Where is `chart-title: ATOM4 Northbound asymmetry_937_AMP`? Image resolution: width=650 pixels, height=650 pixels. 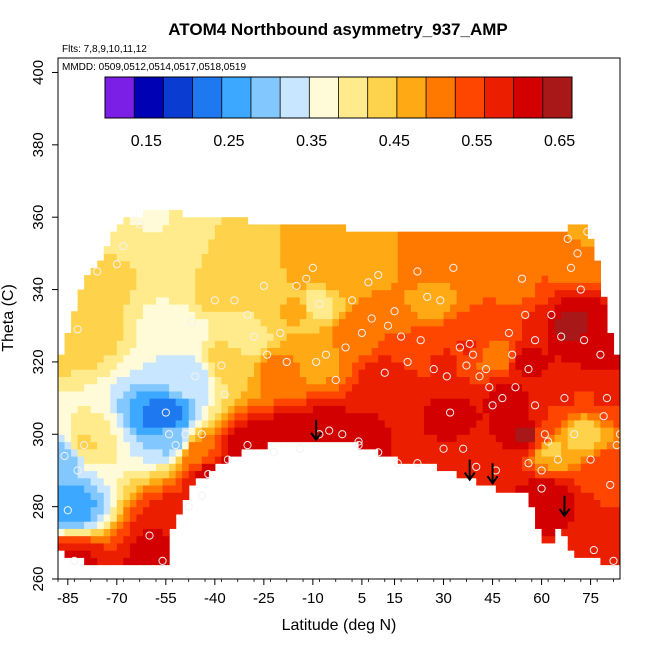 chart-title: ATOM4 Northbound asymmetry_937_AMP is located at coordinates (337, 29).